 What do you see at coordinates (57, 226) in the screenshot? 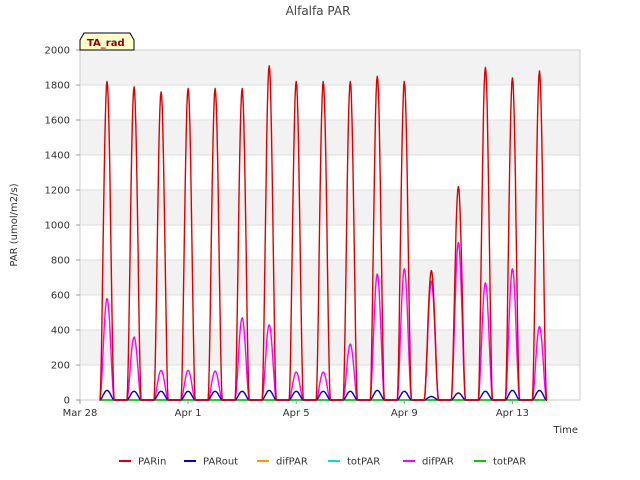
I see `y-tick-label: 1000` at bounding box center [57, 226].